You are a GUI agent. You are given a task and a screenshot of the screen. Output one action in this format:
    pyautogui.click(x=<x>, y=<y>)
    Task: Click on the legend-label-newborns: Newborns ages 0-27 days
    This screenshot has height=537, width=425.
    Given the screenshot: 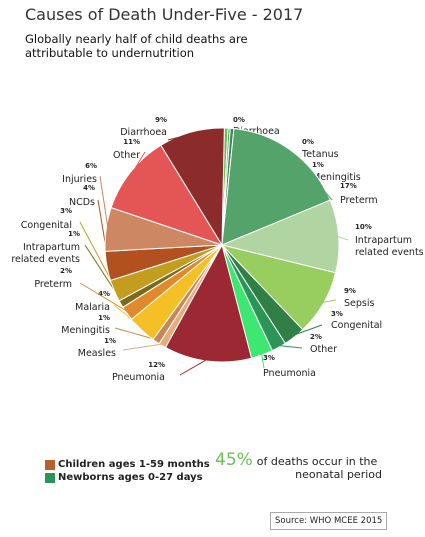 What is the action you would take?
    pyautogui.click(x=130, y=477)
    